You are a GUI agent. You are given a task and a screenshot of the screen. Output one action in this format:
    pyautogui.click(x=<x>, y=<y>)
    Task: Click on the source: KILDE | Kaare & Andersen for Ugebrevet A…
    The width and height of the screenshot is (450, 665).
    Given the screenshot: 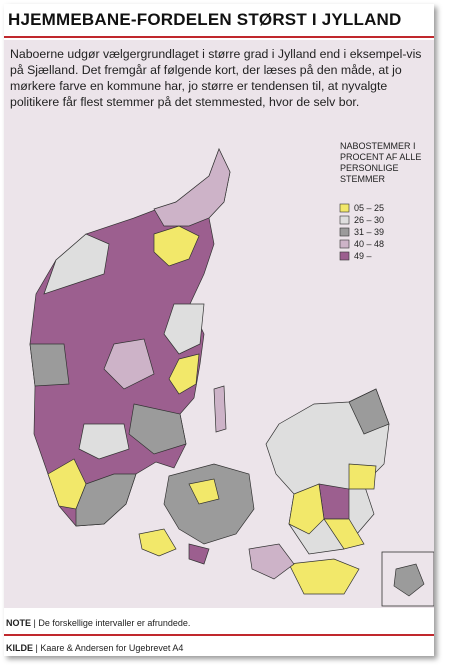 What is the action you would take?
    pyautogui.click(x=95, y=648)
    